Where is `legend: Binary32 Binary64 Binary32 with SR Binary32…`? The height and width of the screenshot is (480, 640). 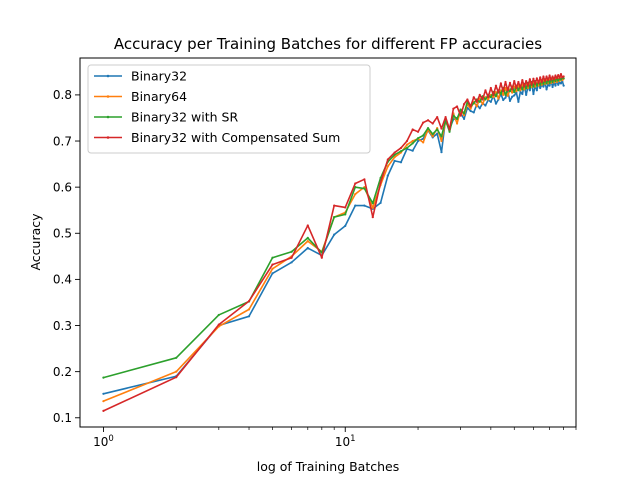
legend: Binary32 Binary64 Binary32 with SR Binary32… is located at coordinates (229, 109).